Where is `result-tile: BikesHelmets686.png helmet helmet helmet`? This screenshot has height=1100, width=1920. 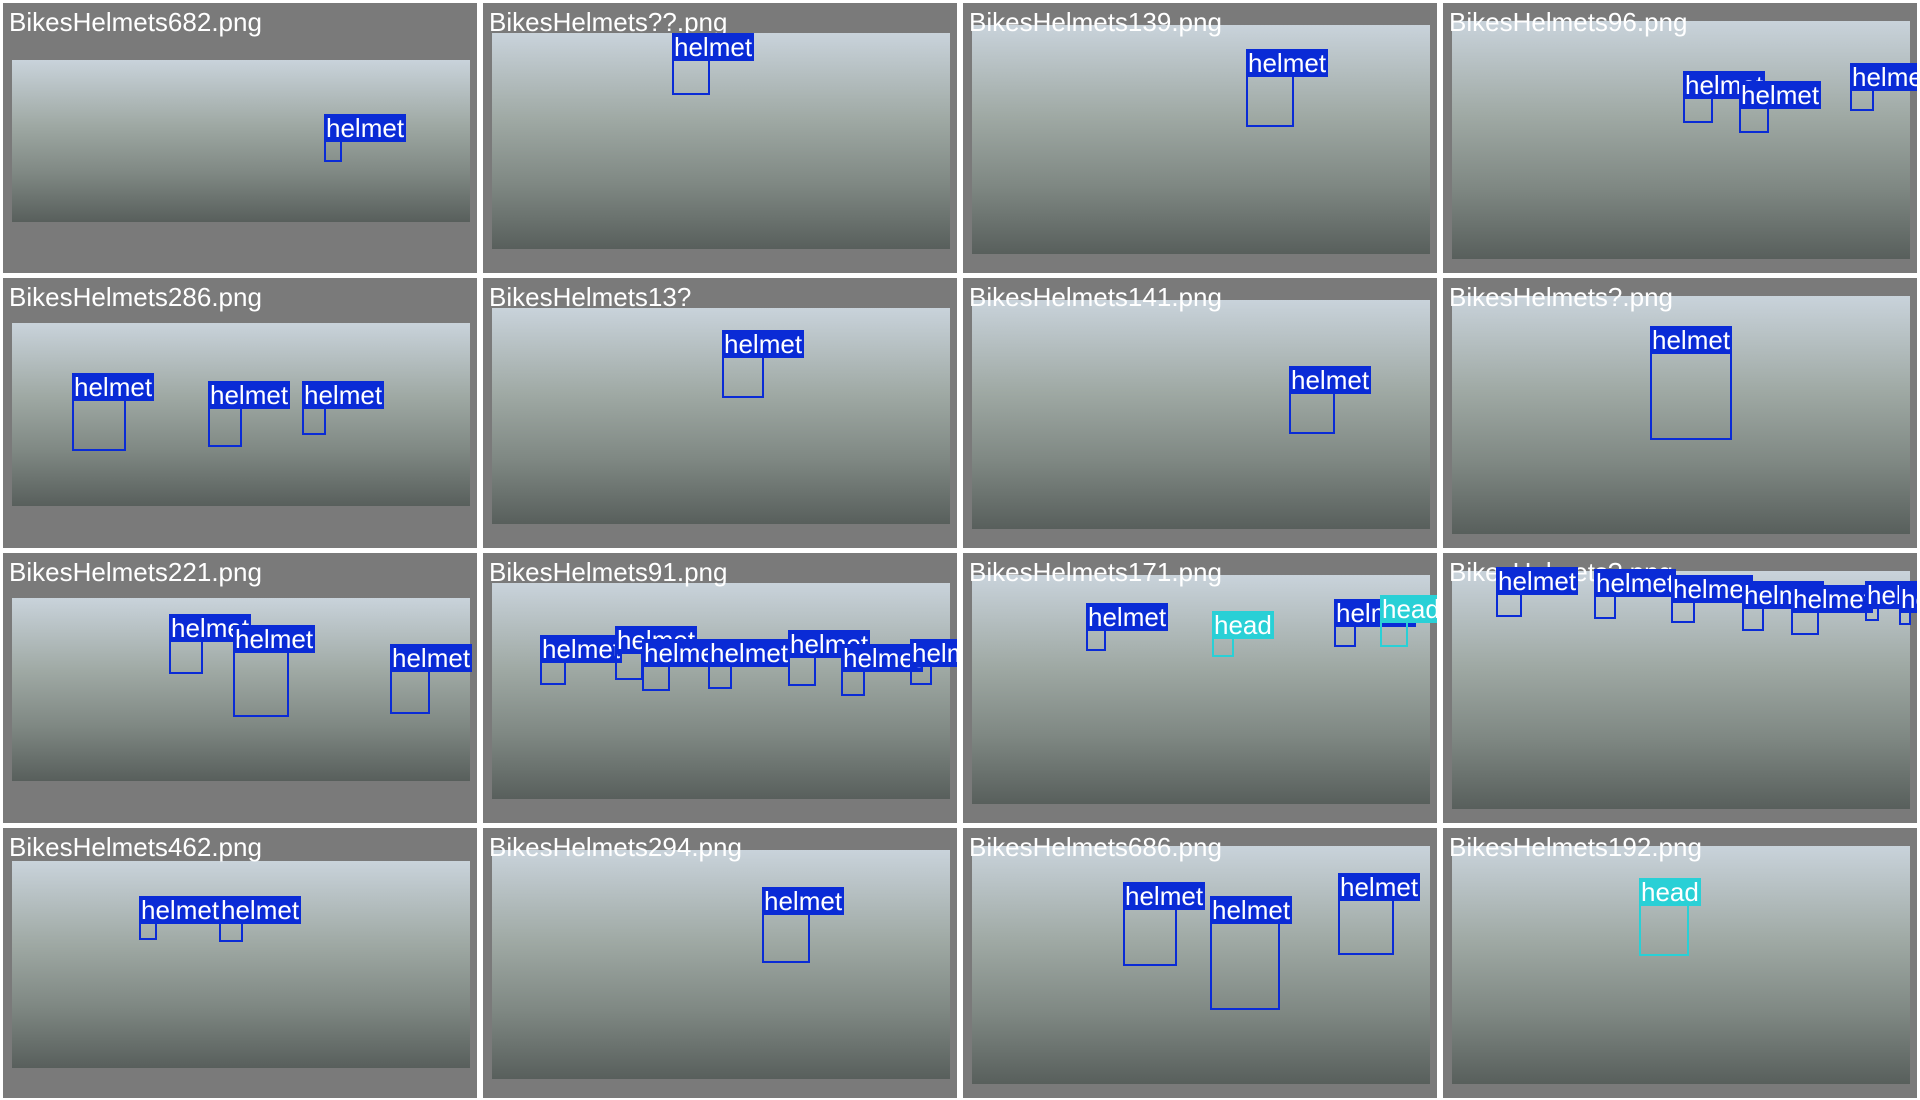 result-tile: BikesHelmets686.png helmet helmet helmet is located at coordinates (1200, 963).